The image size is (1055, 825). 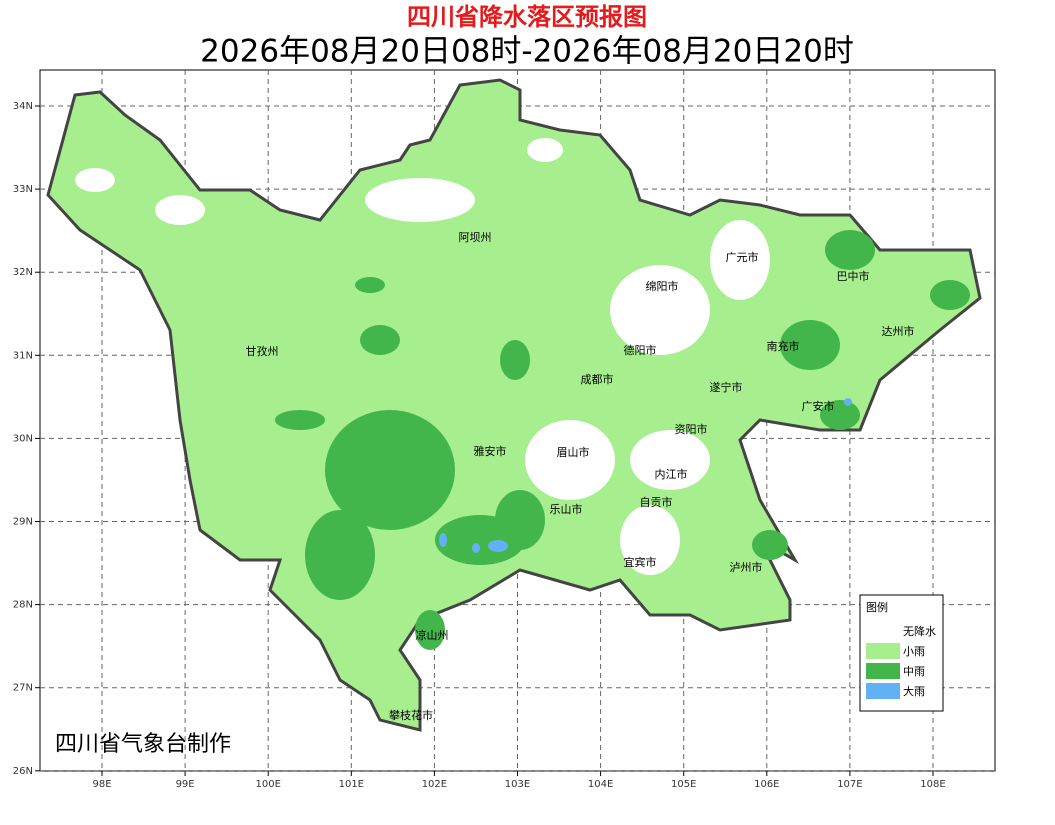 What do you see at coordinates (143, 744) in the screenshot?
I see `credit: 四川省气象台制作` at bounding box center [143, 744].